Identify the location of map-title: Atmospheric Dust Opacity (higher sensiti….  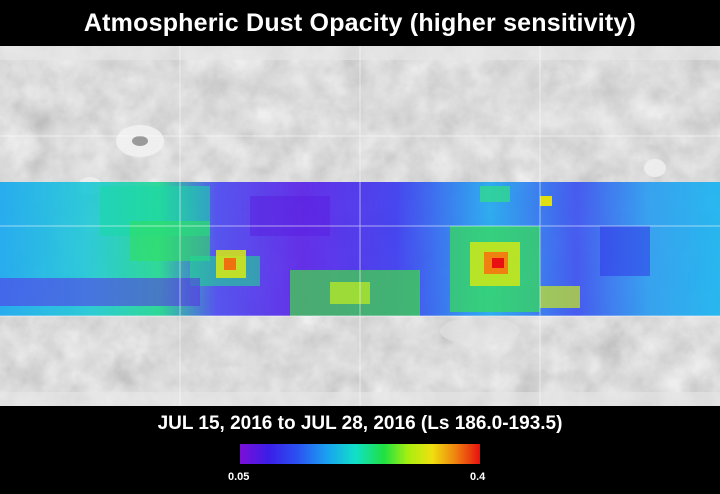
(360, 22).